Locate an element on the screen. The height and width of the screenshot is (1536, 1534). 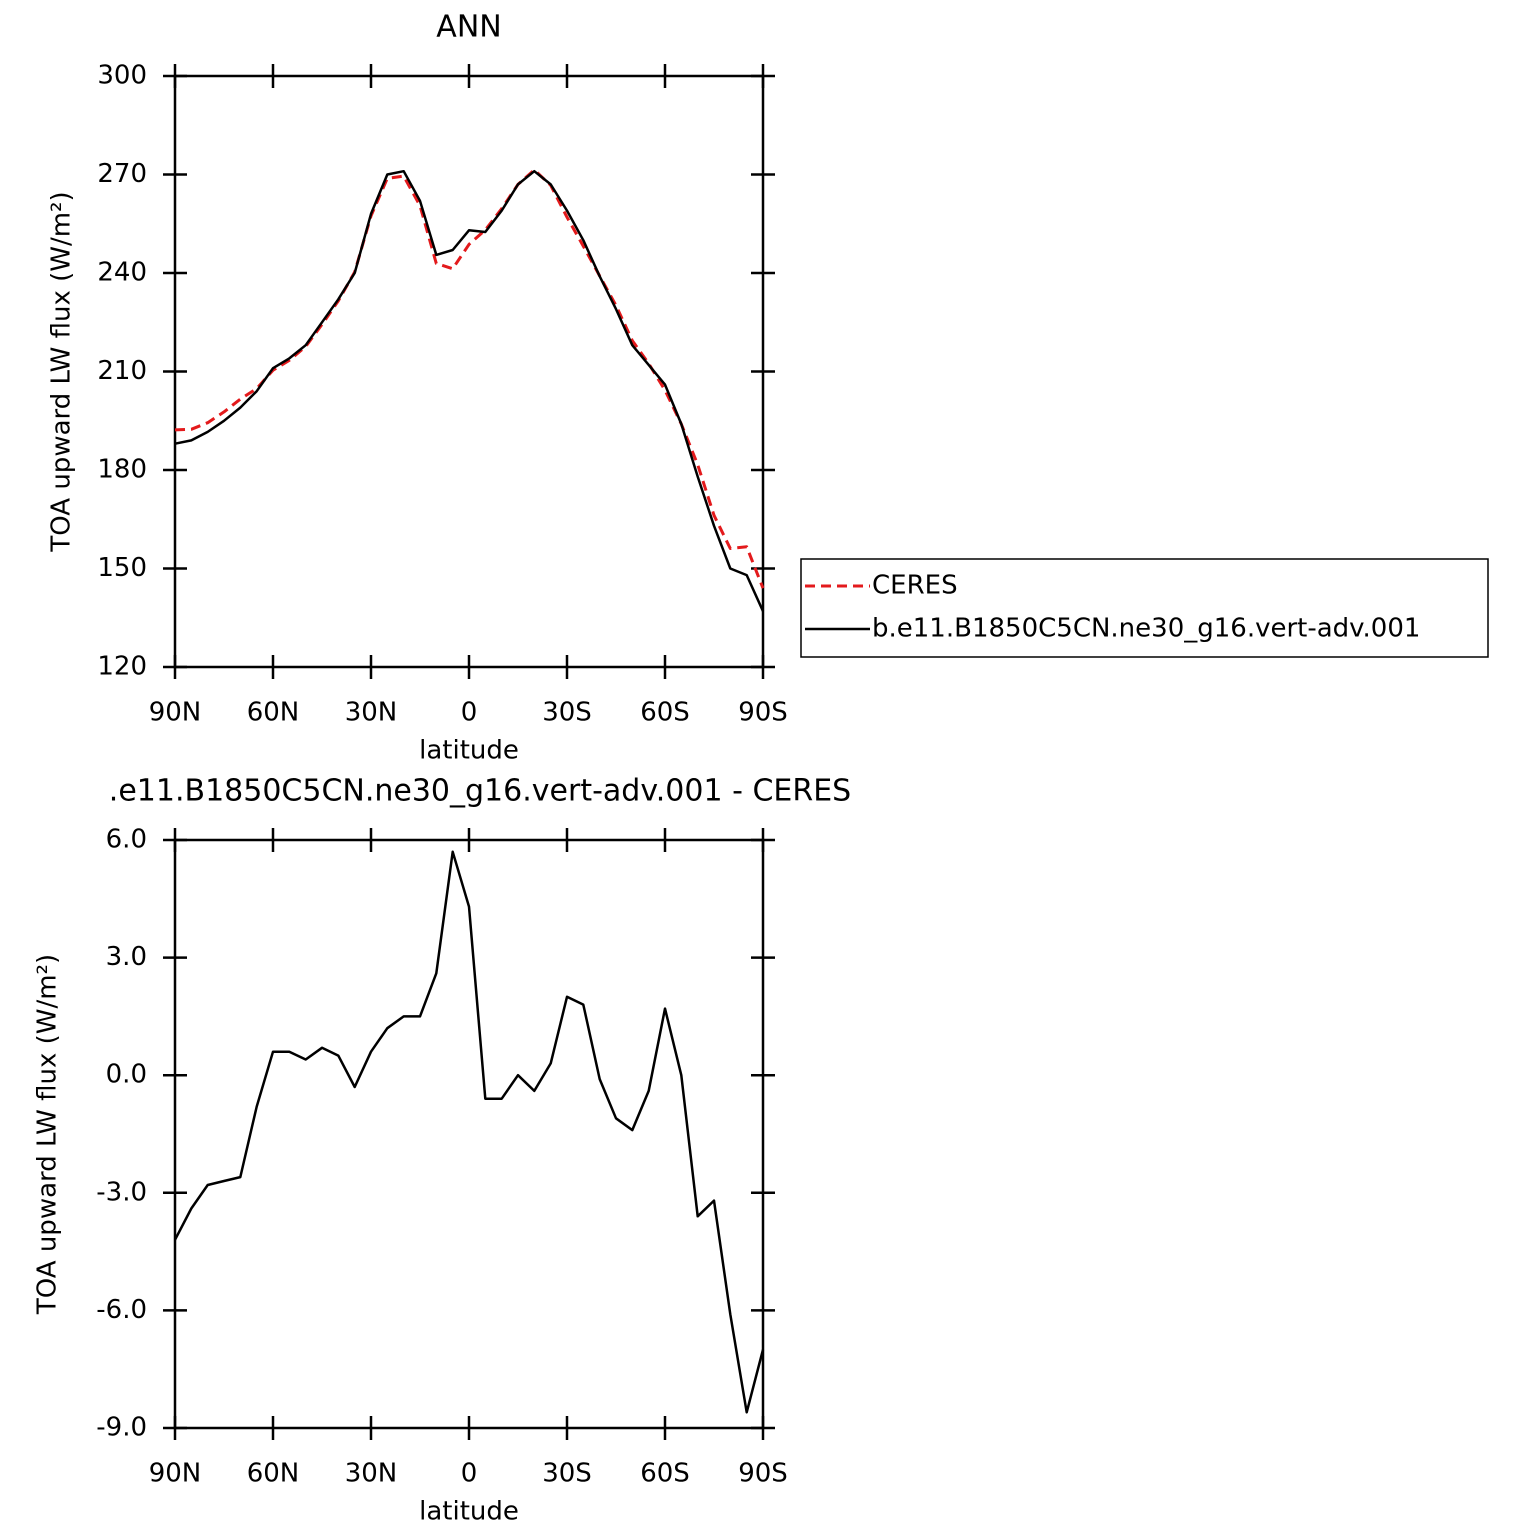
y-tick-label: 120 is located at coordinates (122, 667).